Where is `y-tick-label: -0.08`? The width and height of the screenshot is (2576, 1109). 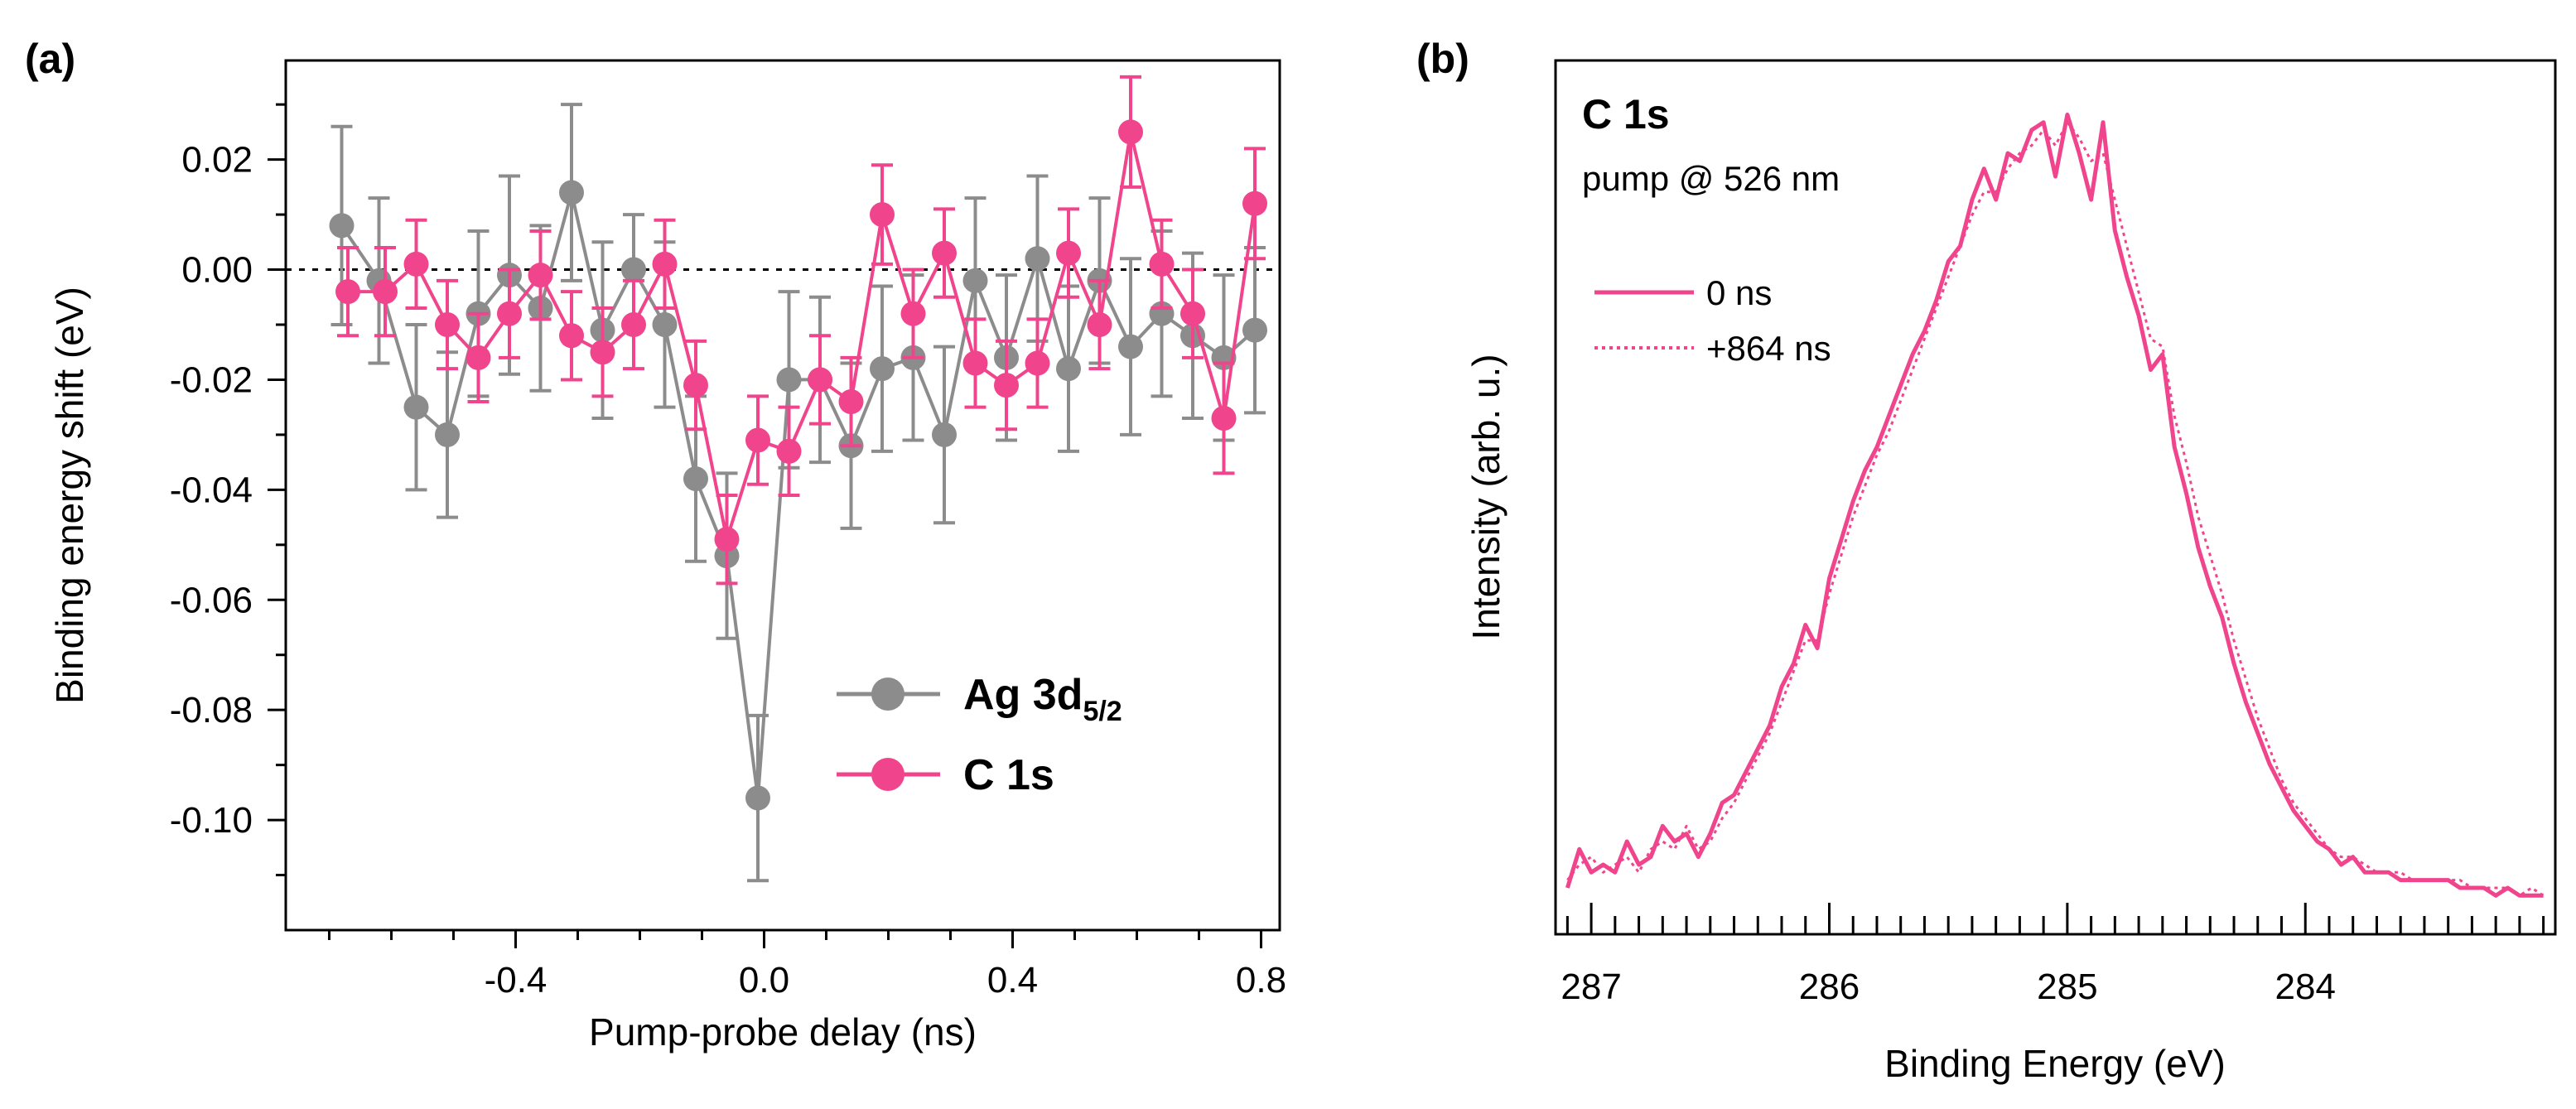
y-tick-label: -0.08 is located at coordinates (211, 710).